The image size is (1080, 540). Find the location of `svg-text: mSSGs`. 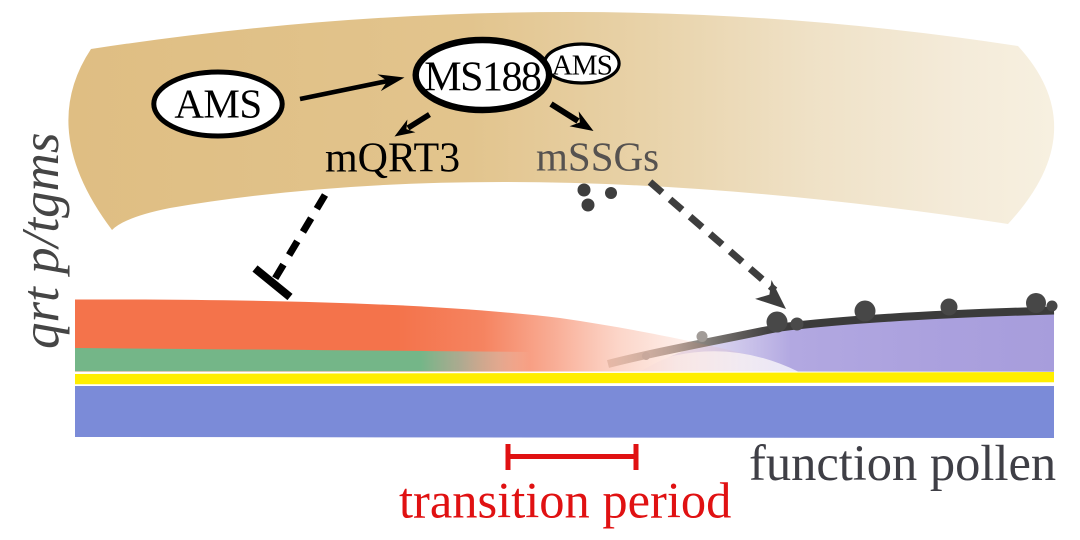

svg-text: mSSGs is located at coordinates (597, 157).